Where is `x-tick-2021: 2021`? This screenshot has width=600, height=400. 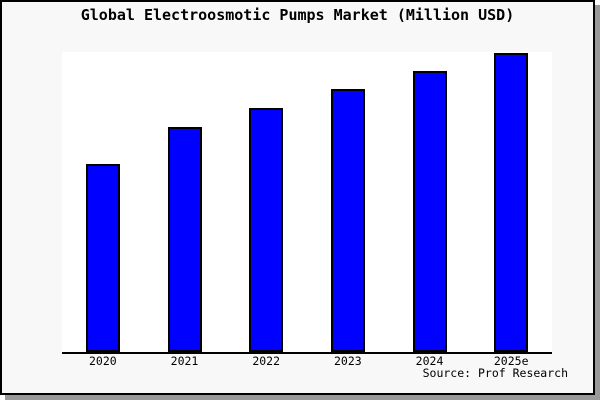 x-tick-2021: 2021 is located at coordinates (184, 361).